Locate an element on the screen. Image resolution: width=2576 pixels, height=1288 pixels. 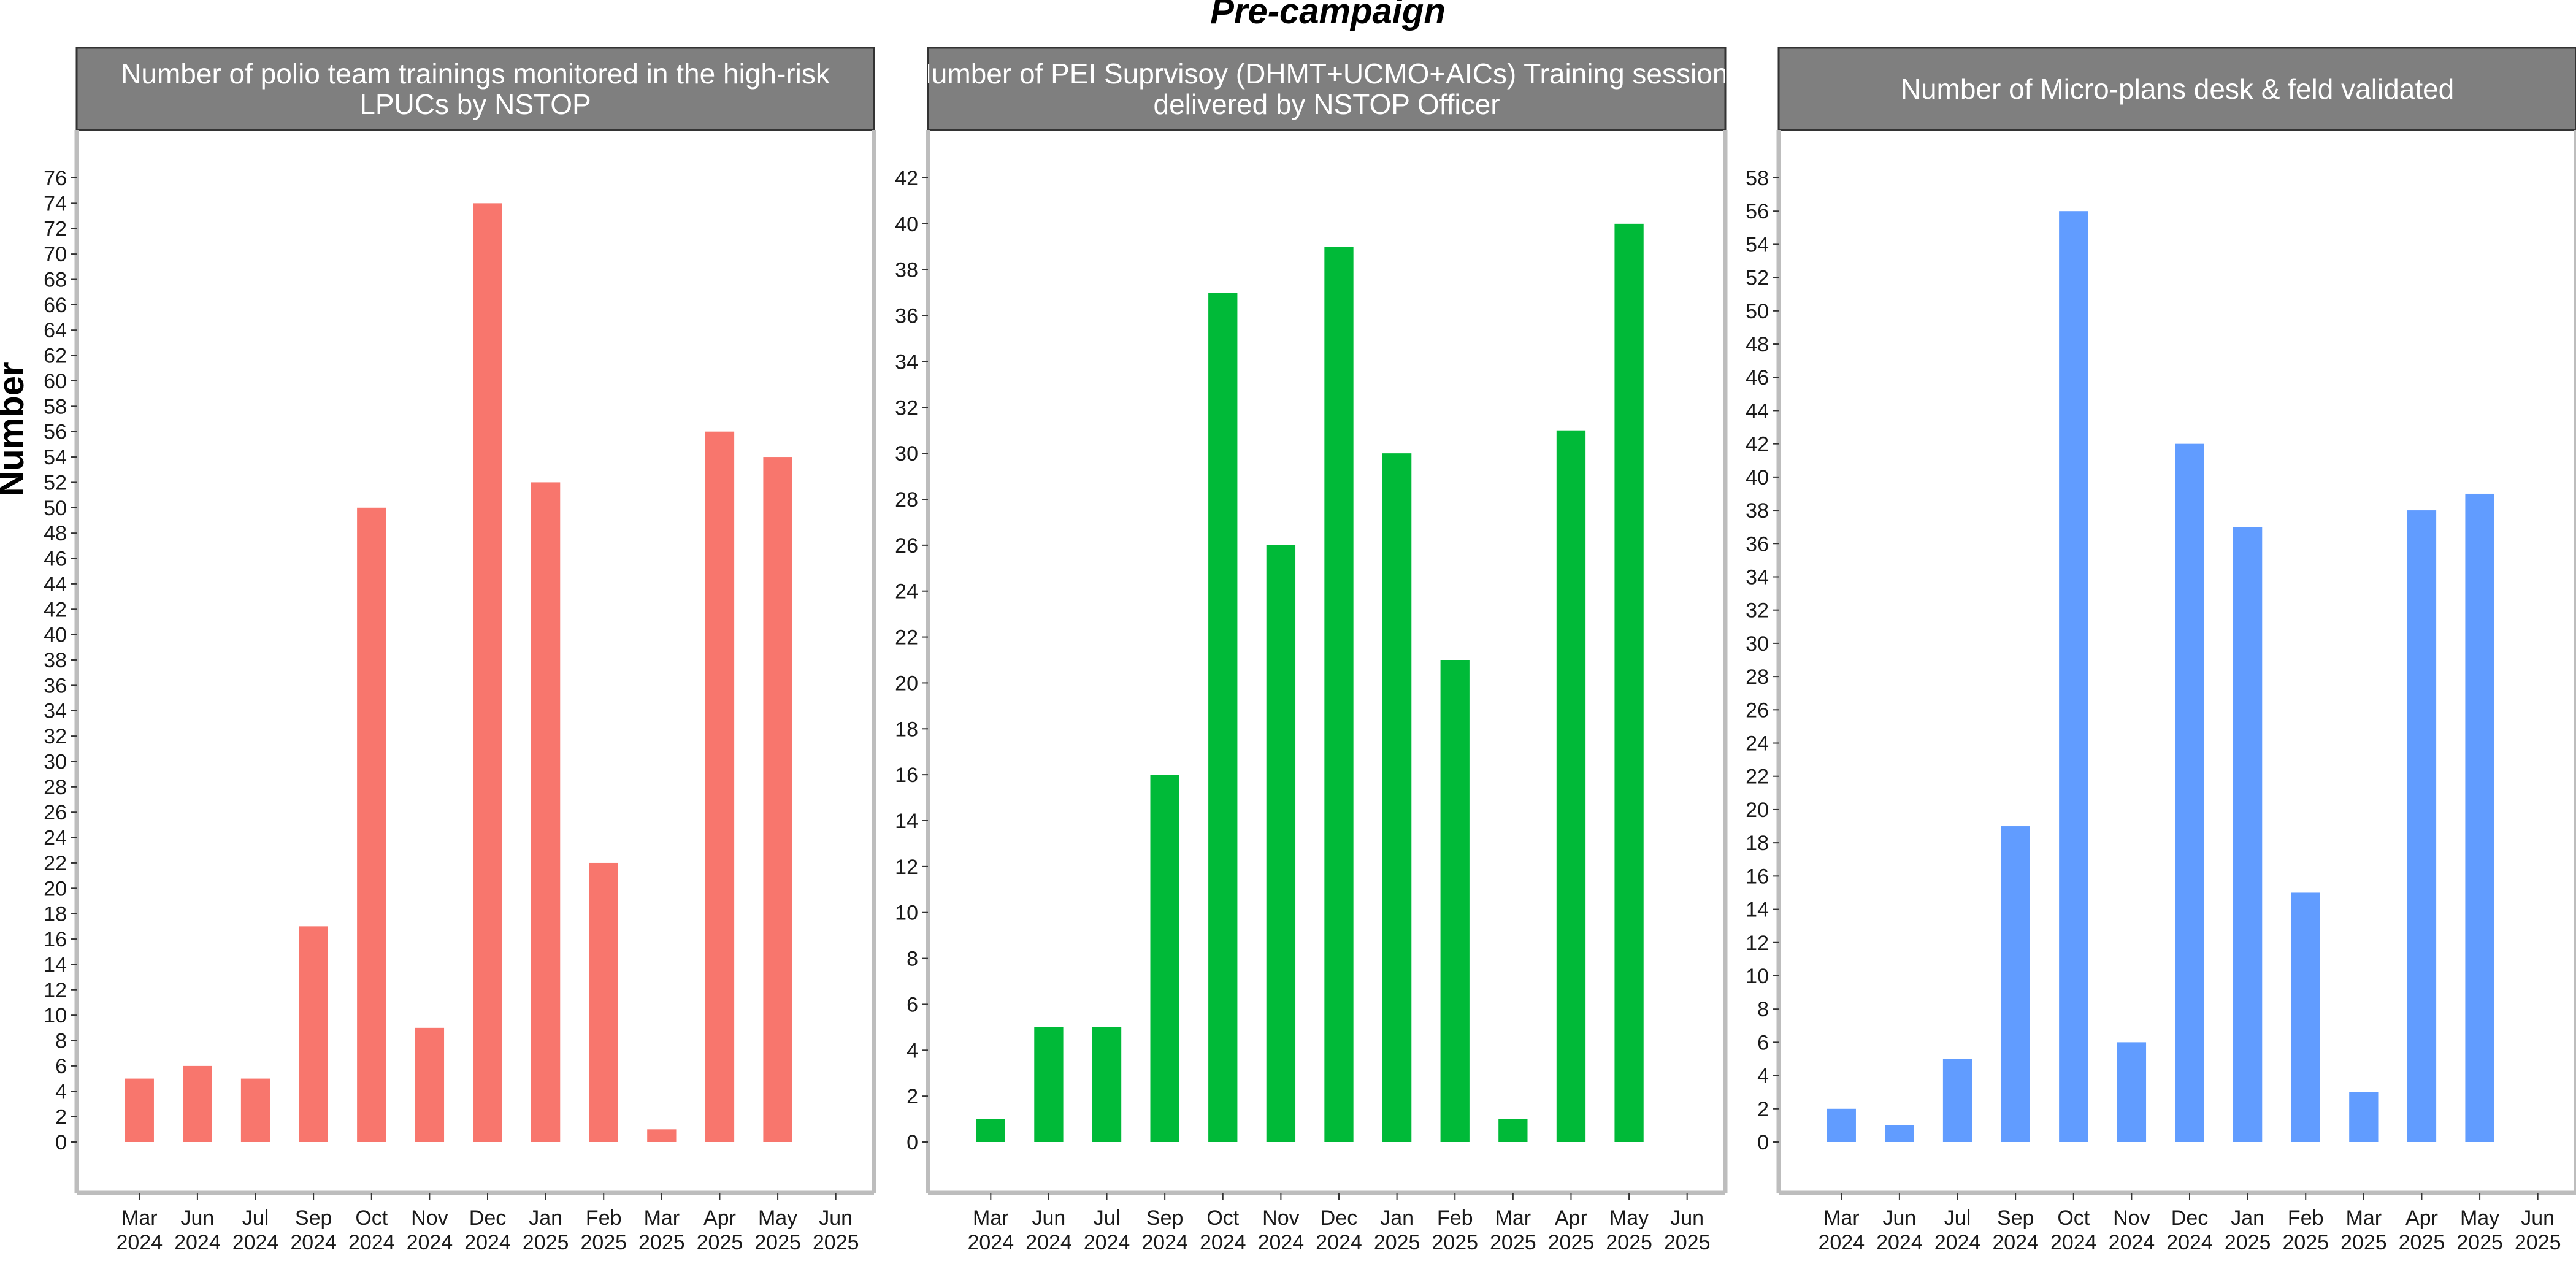
x-tick-label: Oct 2024 is located at coordinates (1223, 1230).